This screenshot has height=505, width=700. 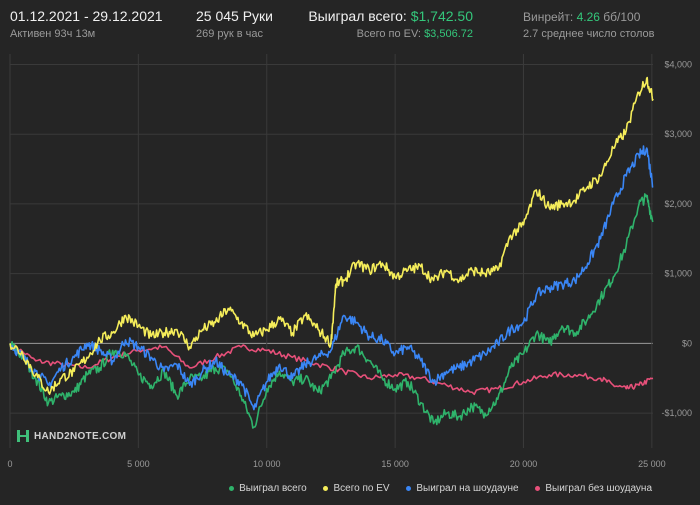 I want to click on hand2note-logo: HAND2NOTE.COM, so click(x=71, y=436).